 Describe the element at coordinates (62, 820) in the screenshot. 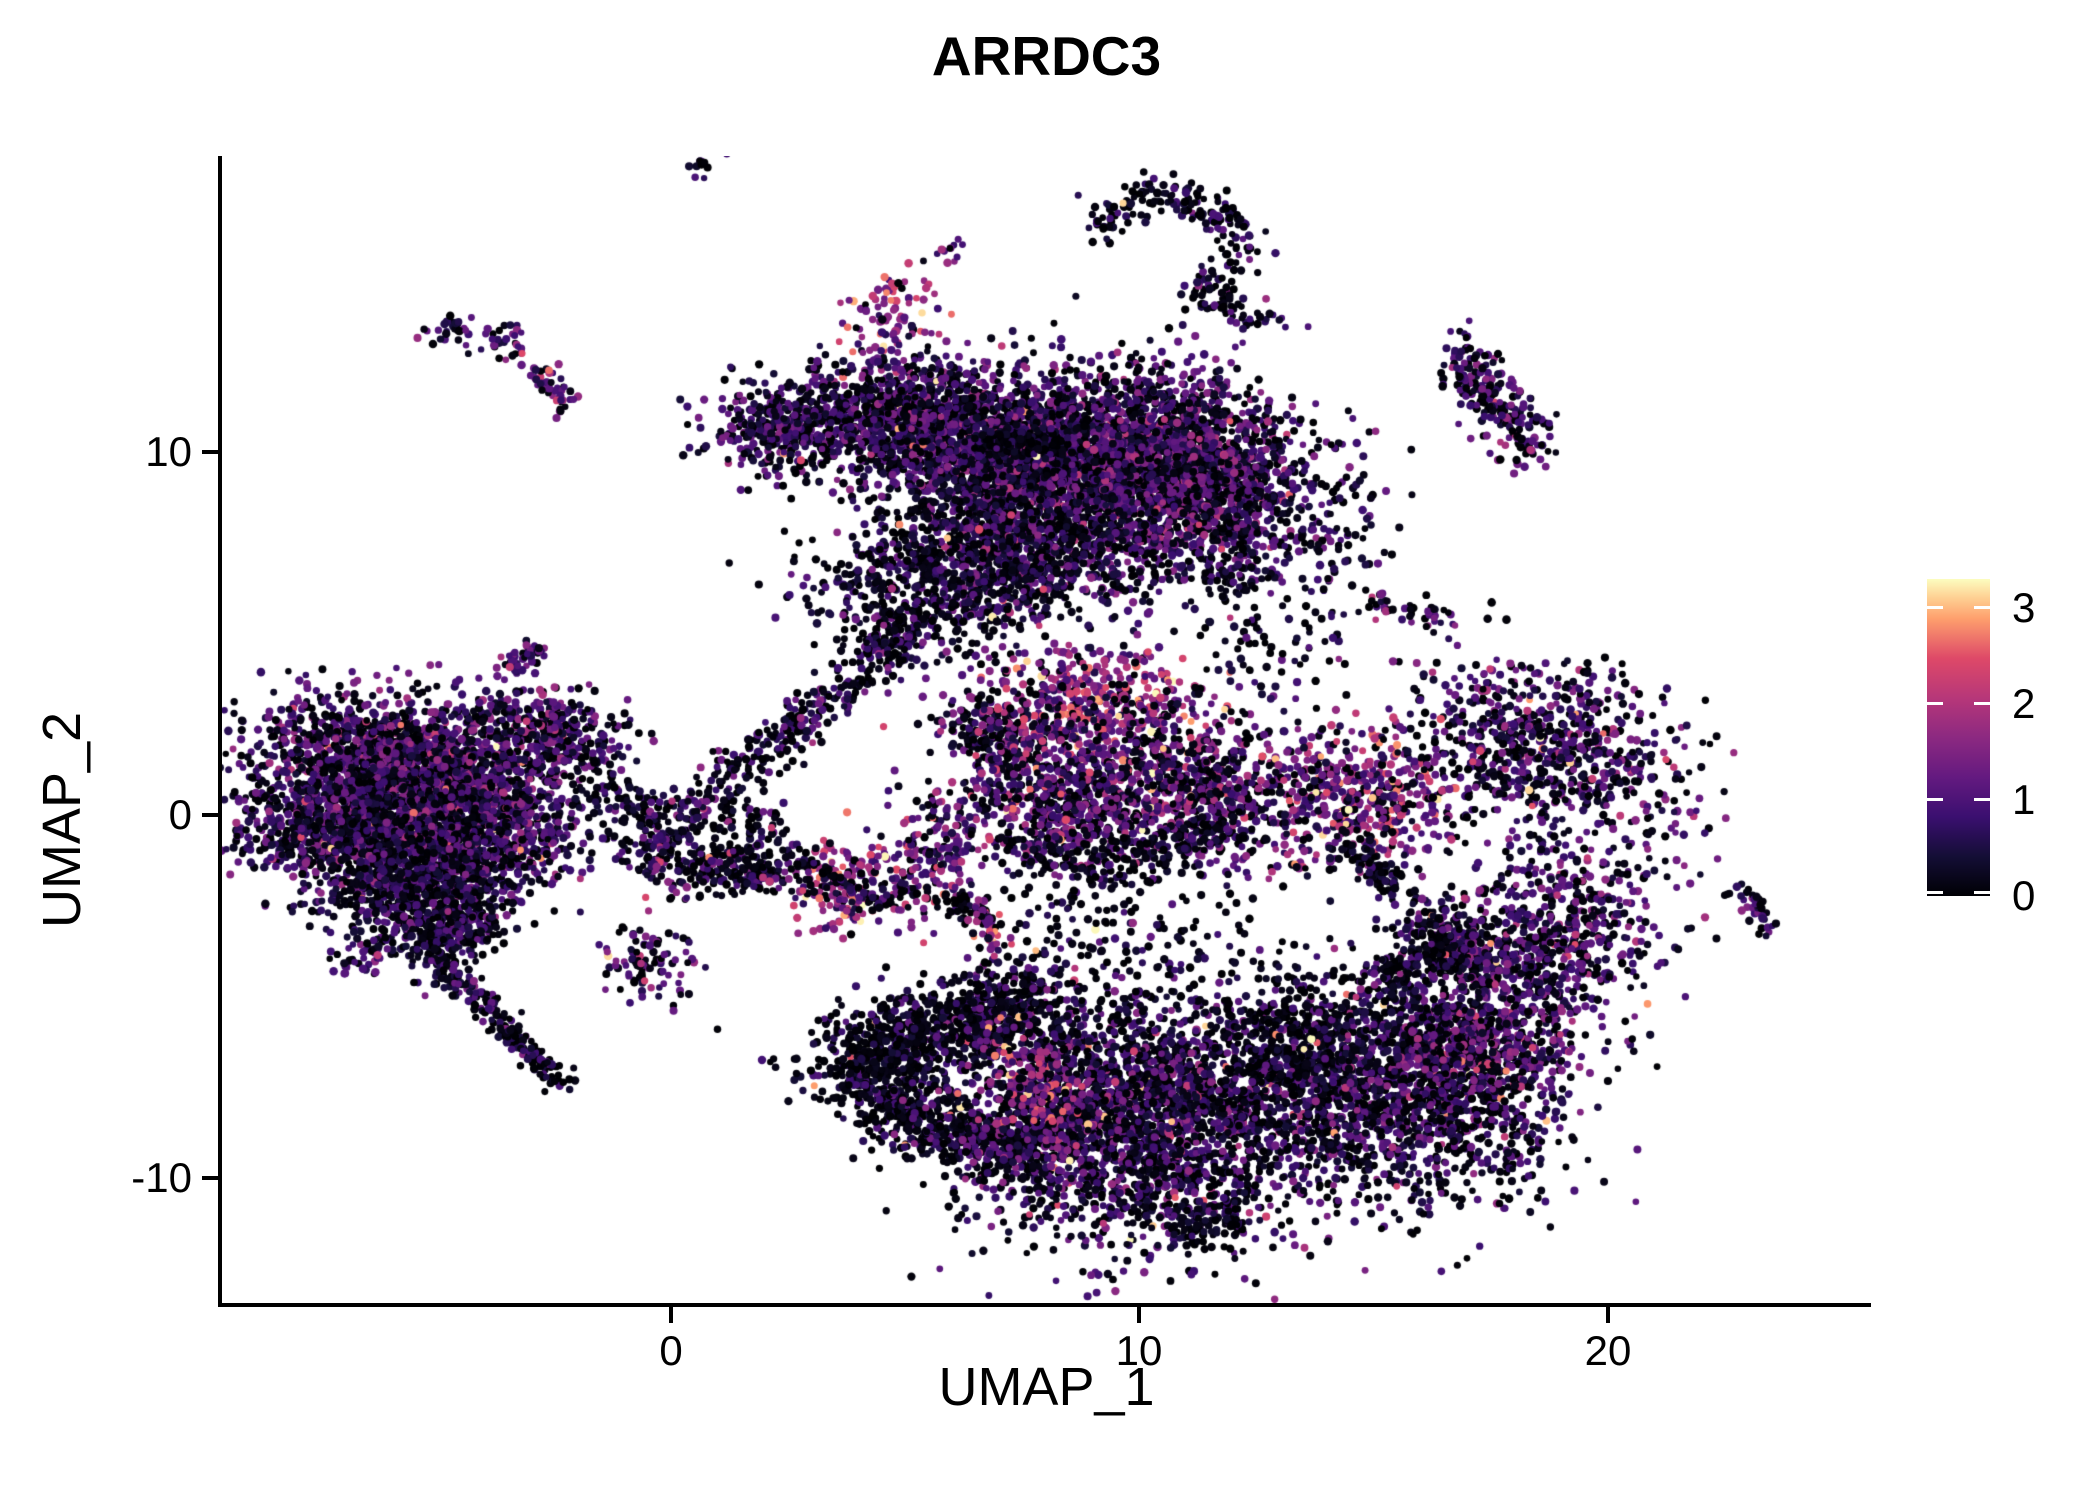

I see `y-axis-title: UMAP_2` at that location.